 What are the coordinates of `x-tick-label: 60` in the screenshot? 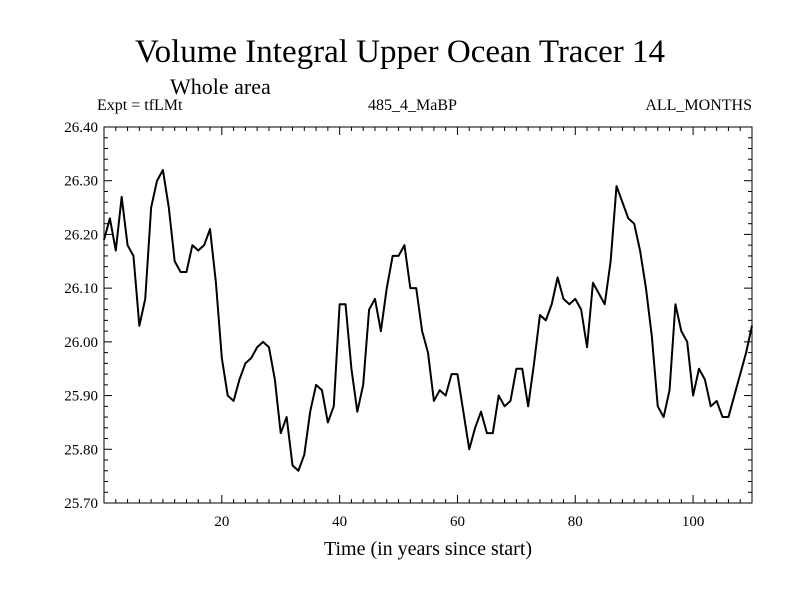 It's located at (457, 522).